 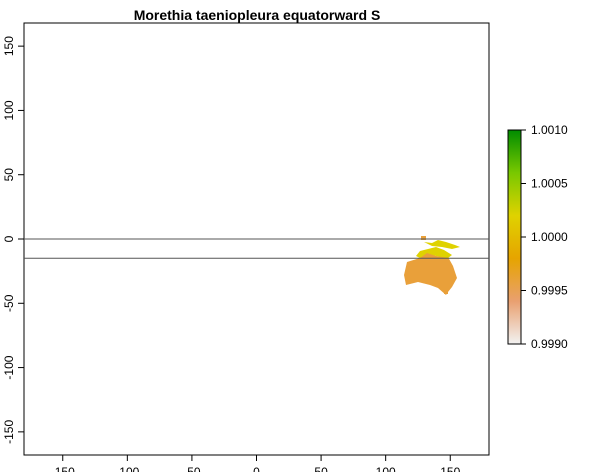 What do you see at coordinates (430, 273) in the screenshot?
I see `australia-landmass` at bounding box center [430, 273].